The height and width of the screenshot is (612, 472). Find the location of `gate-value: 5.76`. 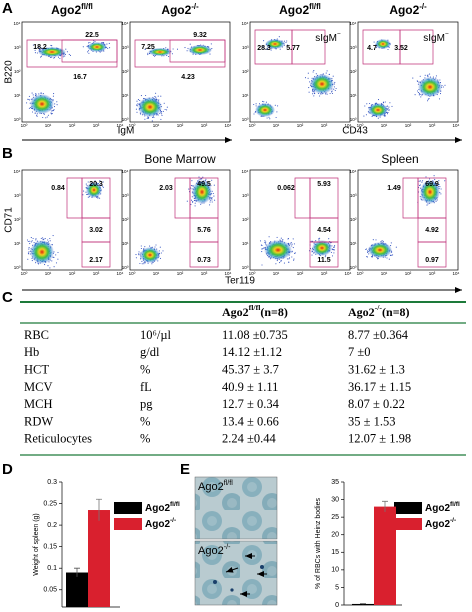

gate-value: 5.76 is located at coordinates (204, 230).